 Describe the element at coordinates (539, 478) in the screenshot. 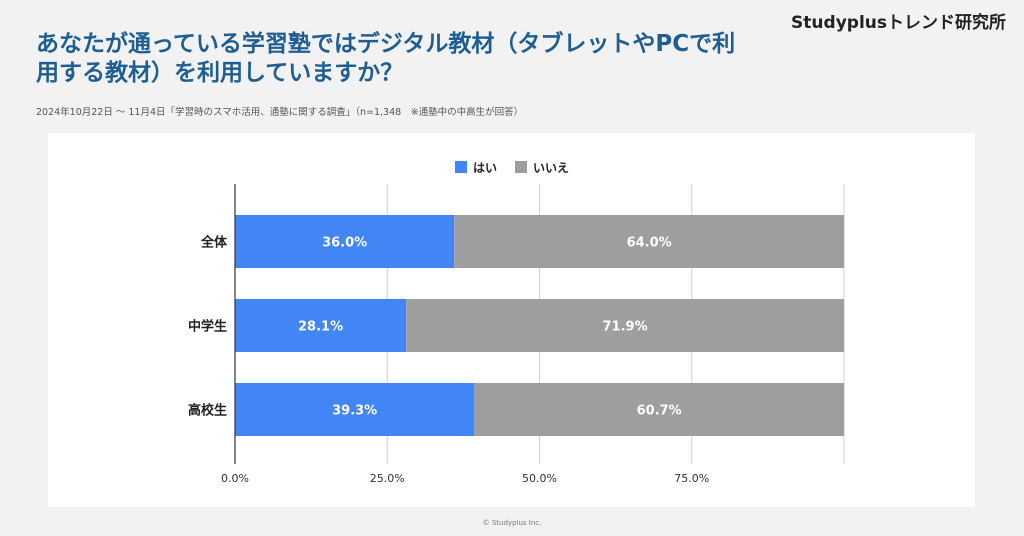

I see `x-tick-label: 50.0%` at that location.